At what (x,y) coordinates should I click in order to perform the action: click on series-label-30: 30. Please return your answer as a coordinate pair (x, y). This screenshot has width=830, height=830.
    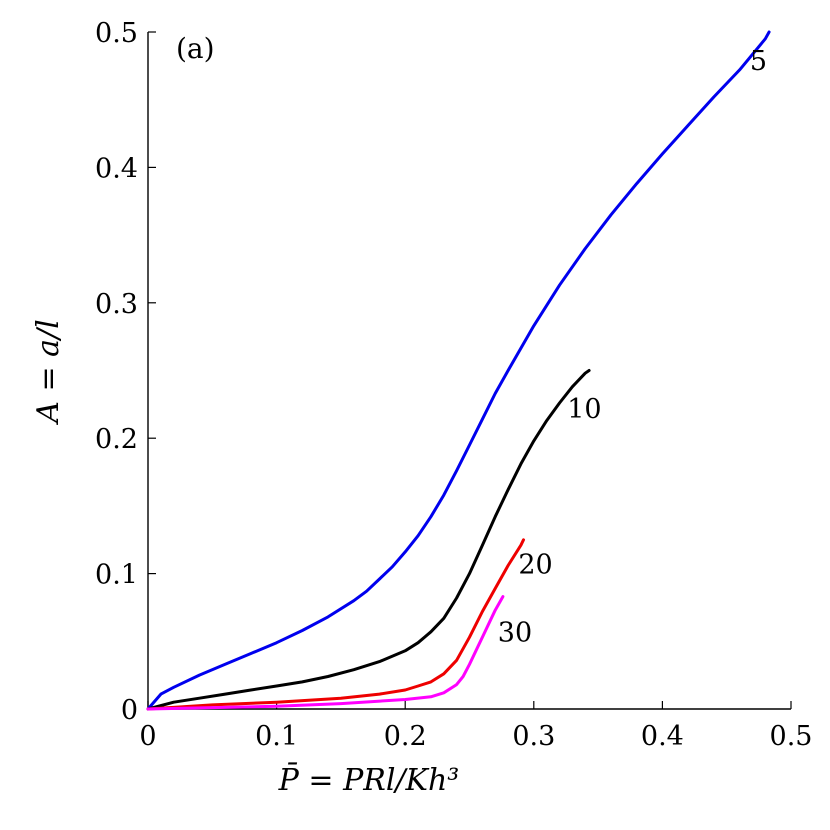
    Looking at the image, I should click on (515, 632).